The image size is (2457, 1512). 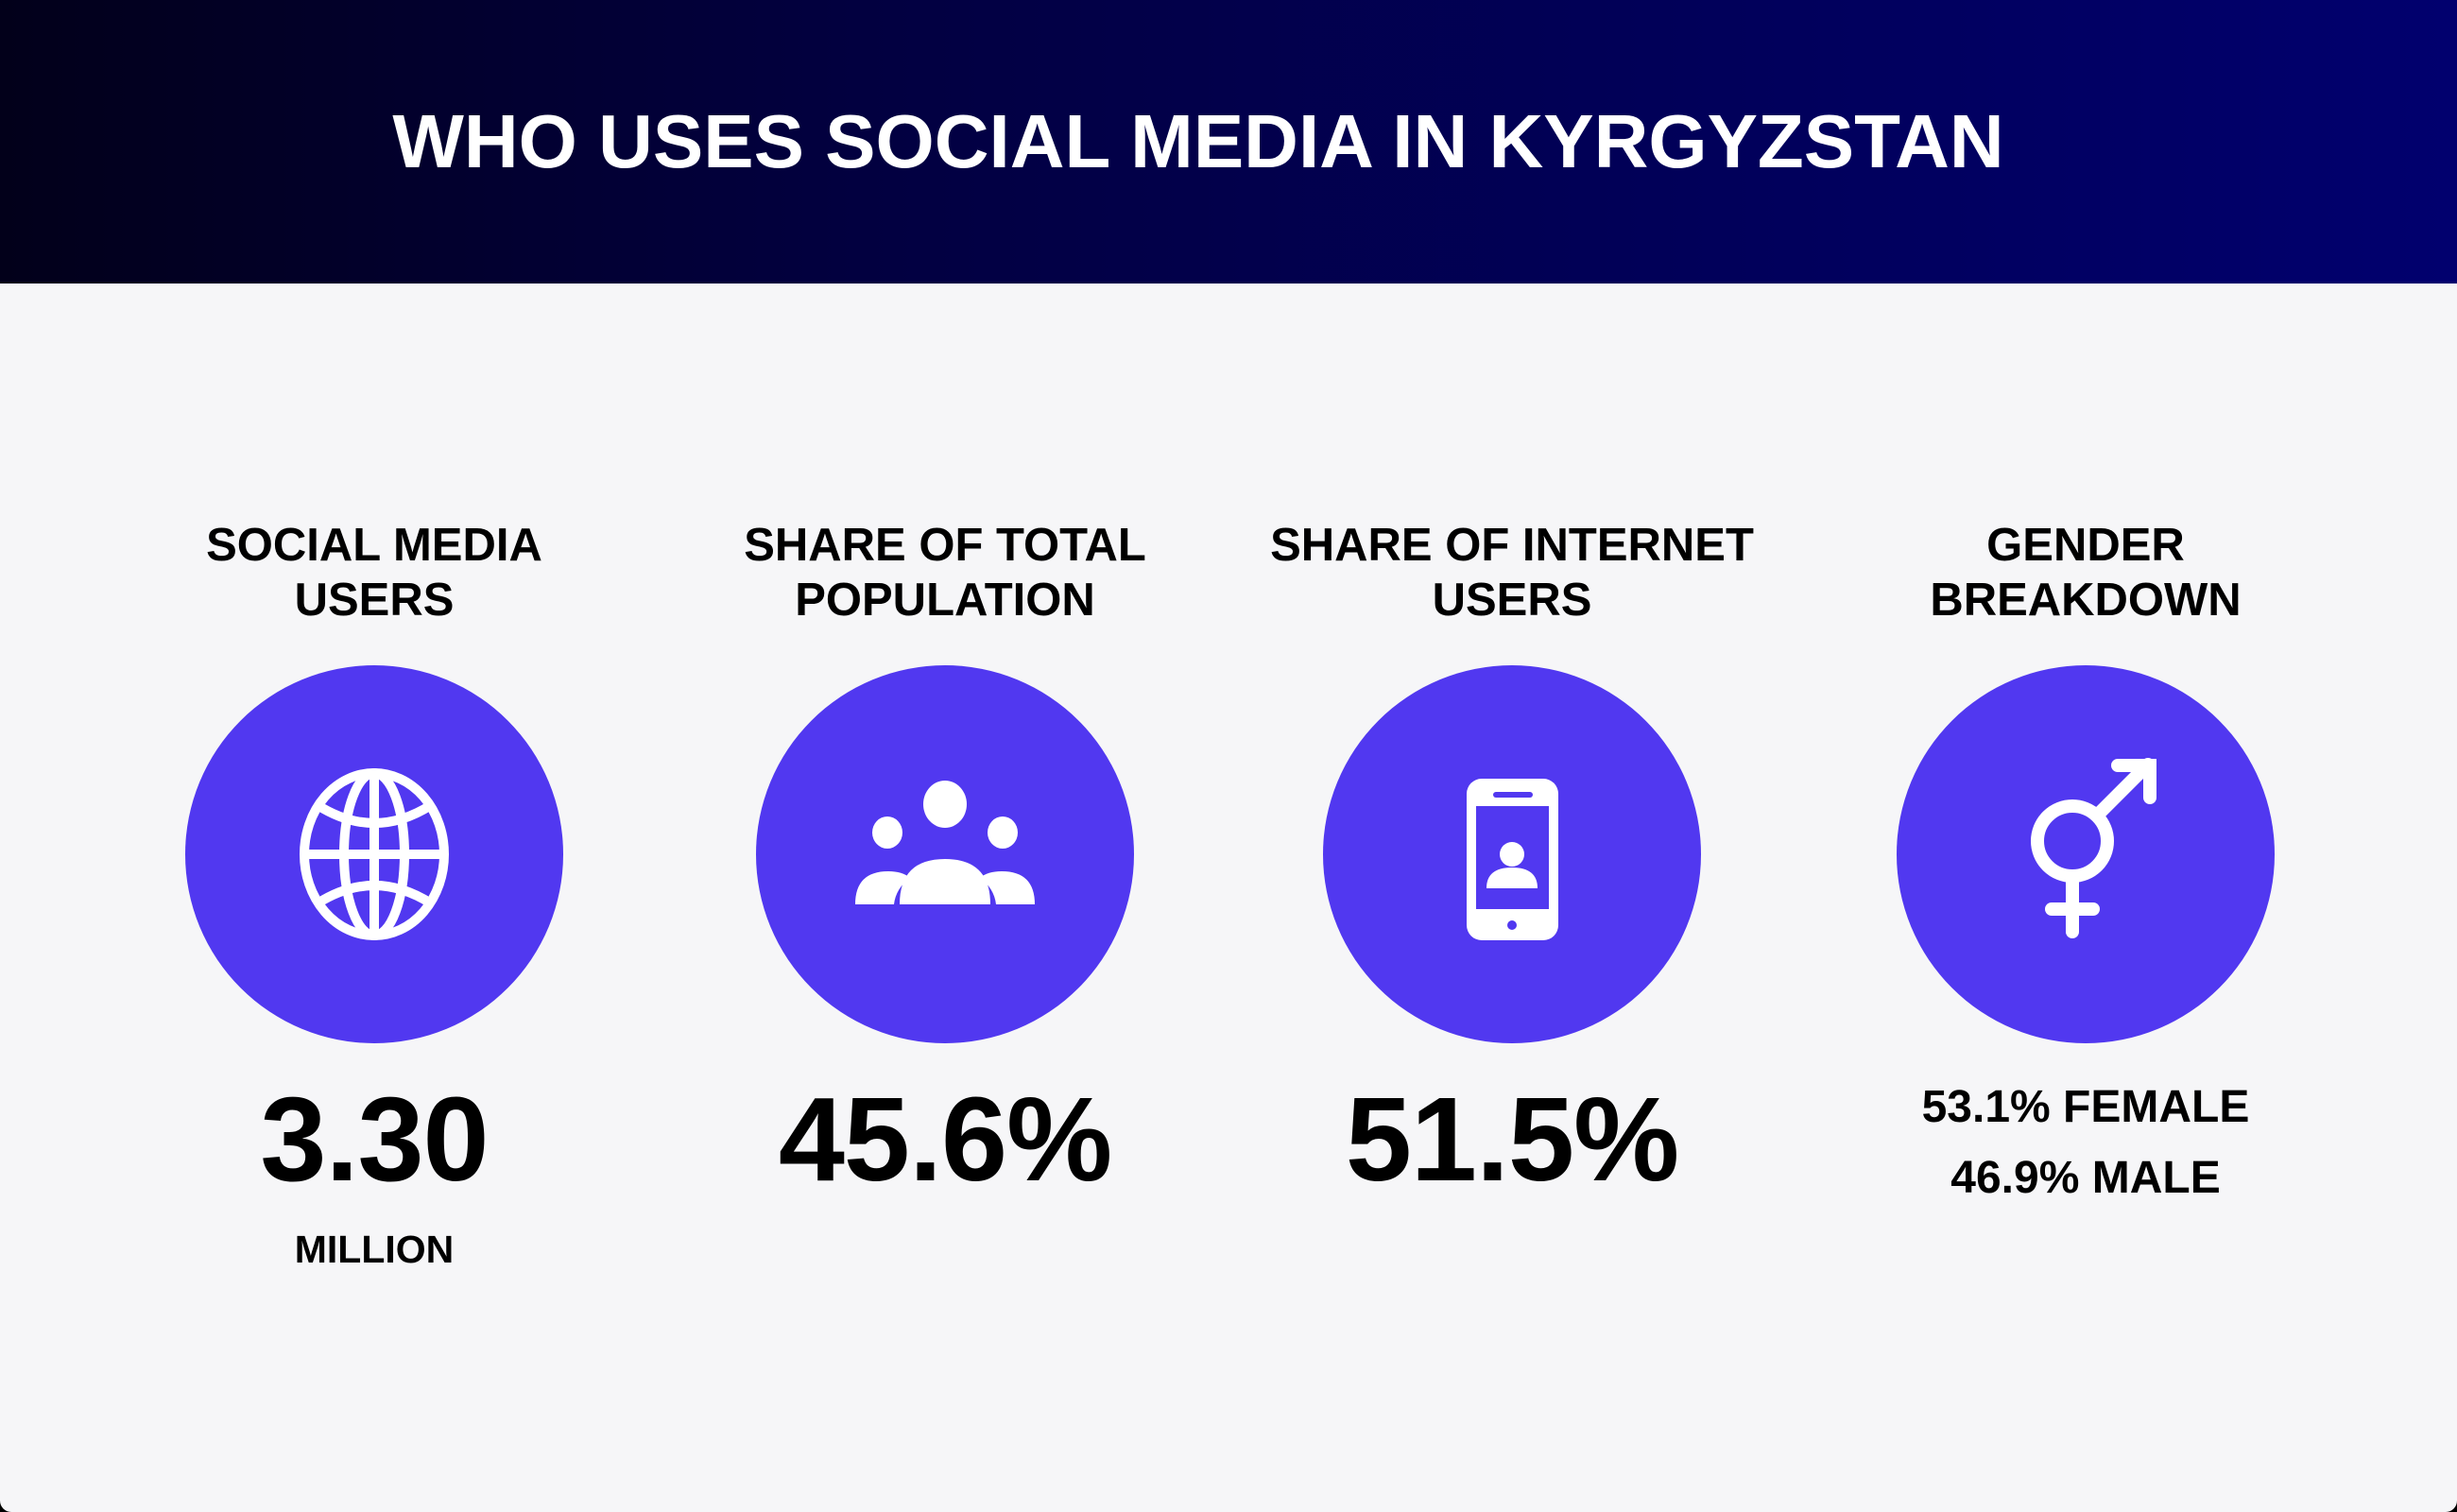 I want to click on stat-value: 45.6%, so click(x=945, y=1139).